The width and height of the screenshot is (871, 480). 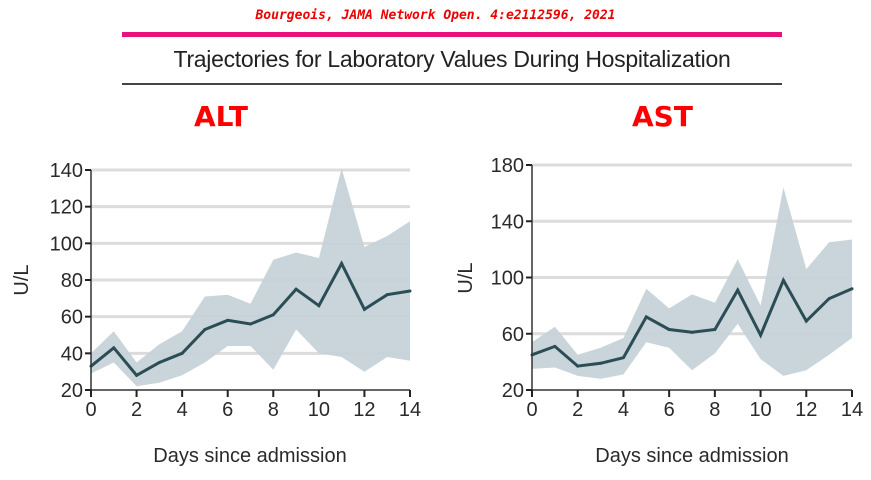 What do you see at coordinates (410, 410) in the screenshot?
I see `alt-x-tick-label: 14` at bounding box center [410, 410].